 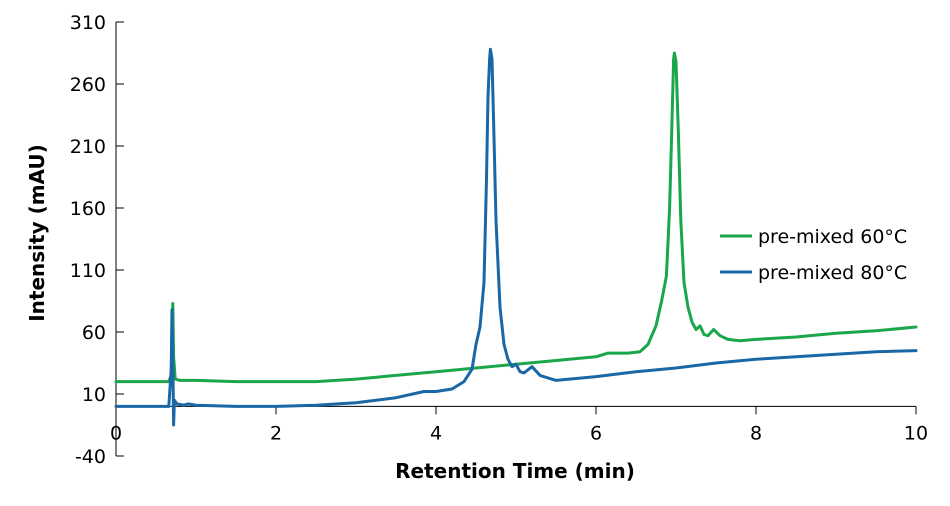 I want to click on y-tick-label: 110, so click(x=88, y=271).